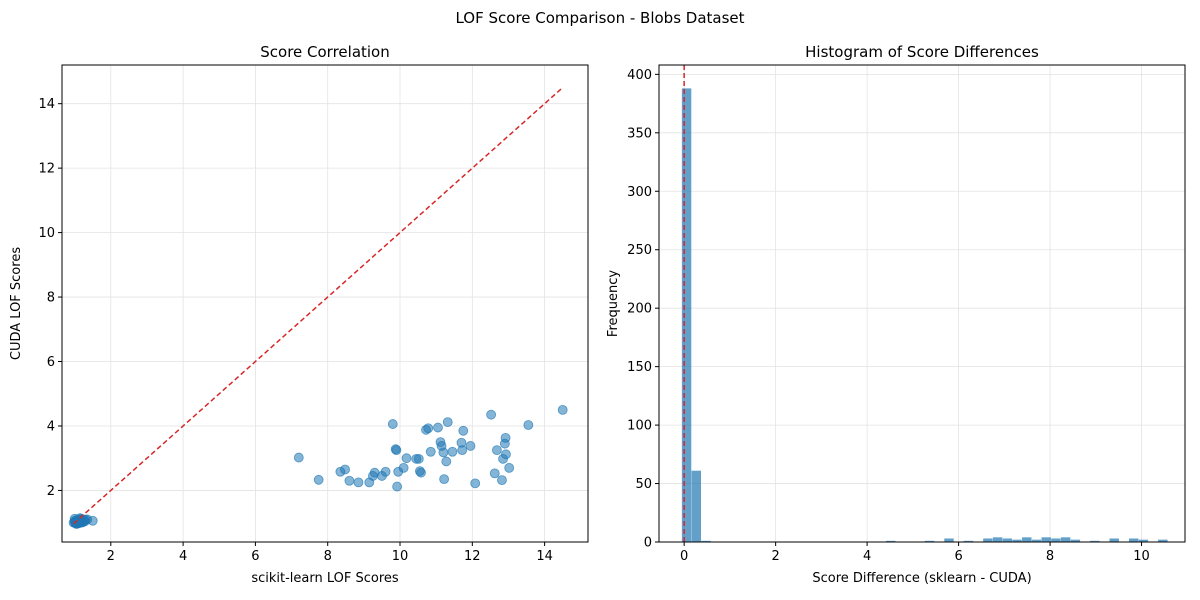 The image size is (1200, 600). Describe the element at coordinates (639, 250) in the screenshot. I see `y-tick-label: 250` at that location.